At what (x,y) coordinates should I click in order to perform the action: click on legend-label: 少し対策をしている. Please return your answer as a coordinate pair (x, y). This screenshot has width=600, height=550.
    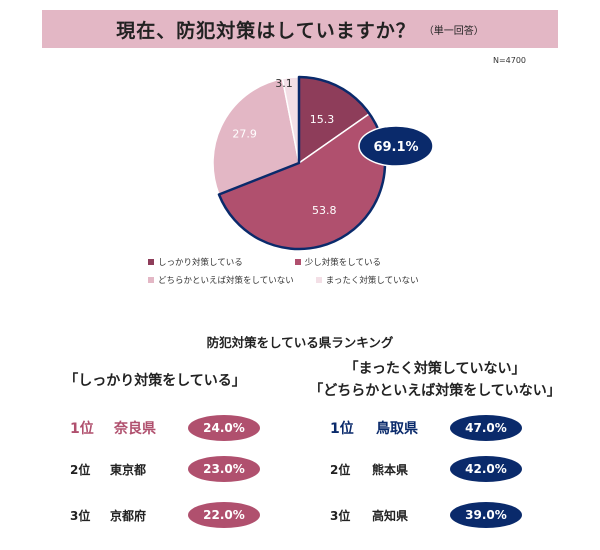
    Looking at the image, I should click on (342, 263).